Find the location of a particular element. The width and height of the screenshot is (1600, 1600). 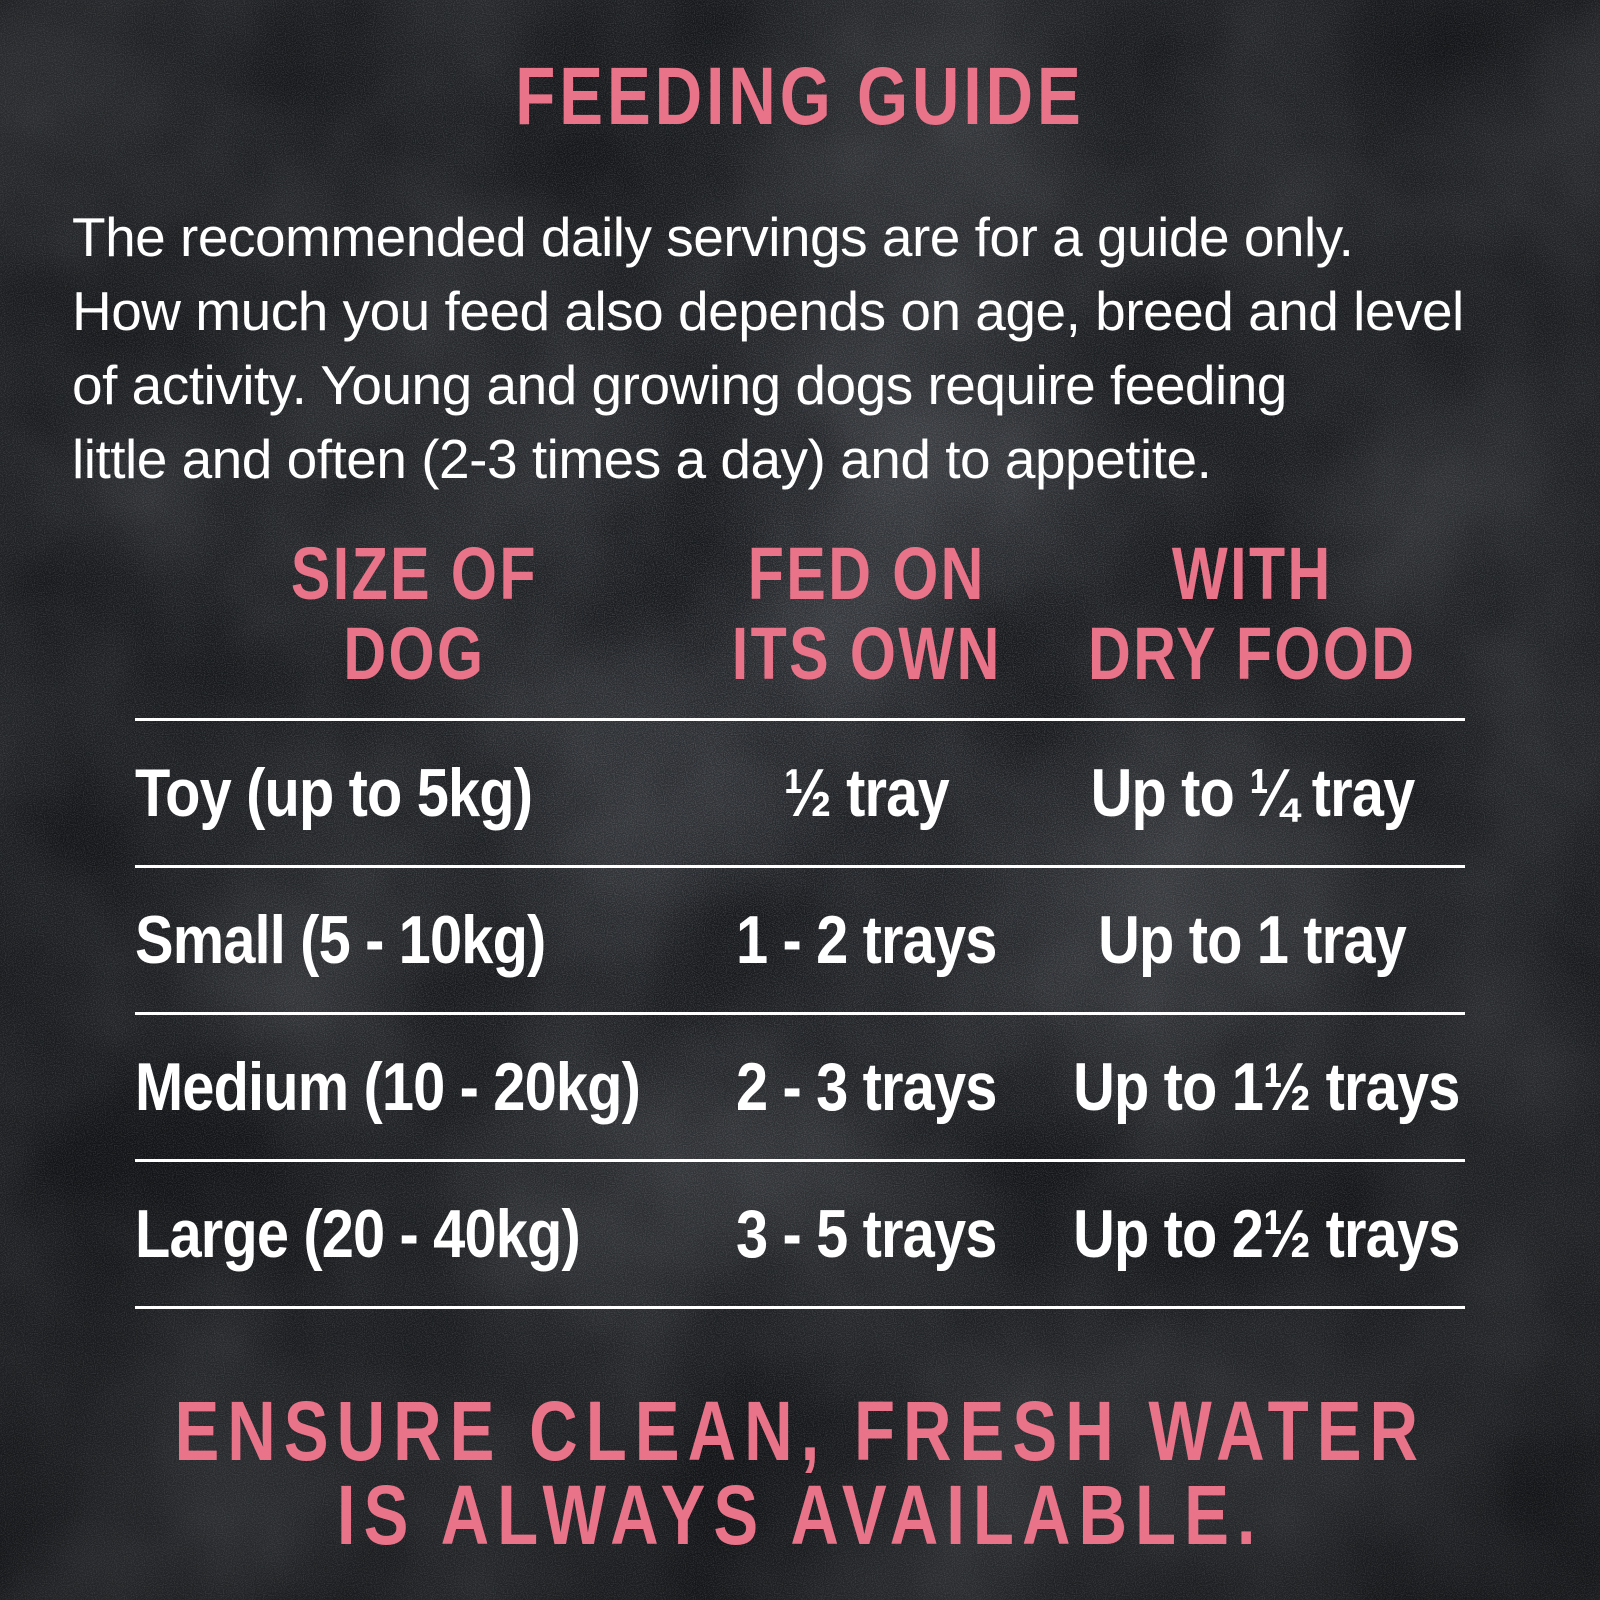

cell-with-dry-food: Up to ¼ tray is located at coordinates (1252, 793).